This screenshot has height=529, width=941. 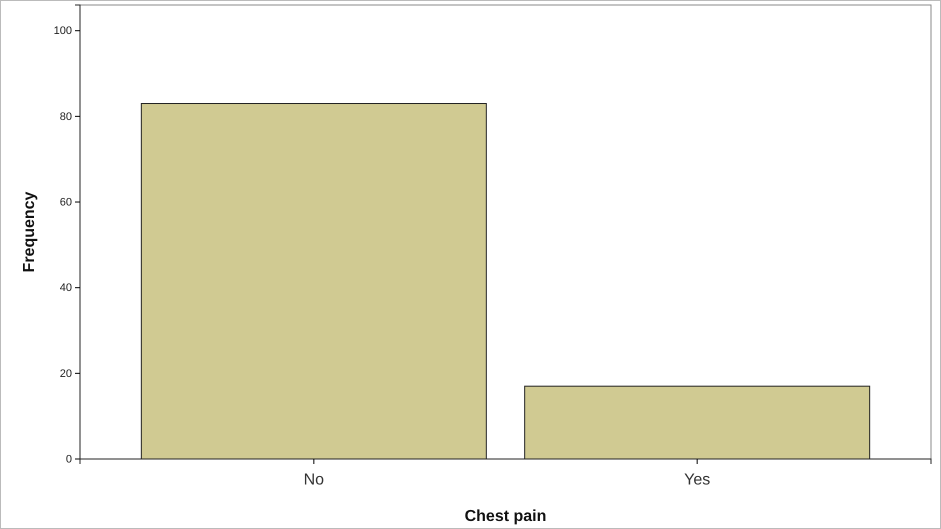 I want to click on y-tick-label: 0, so click(x=69, y=460).